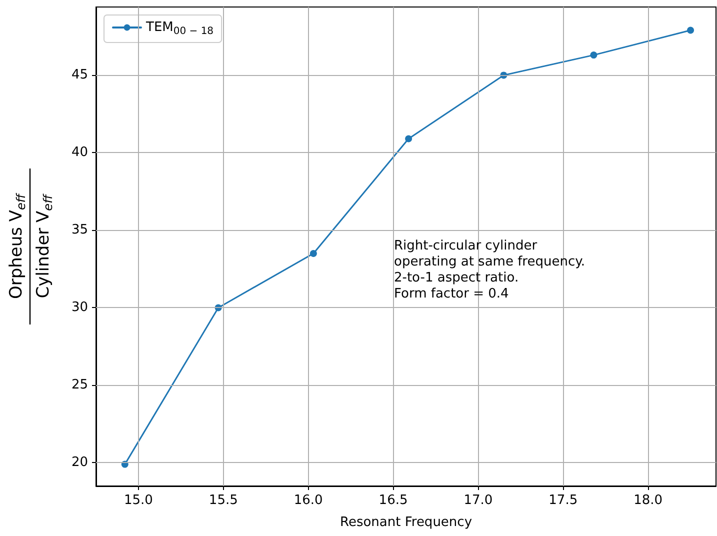 This screenshot has height=536, width=717. Describe the element at coordinates (406, 522) in the screenshot. I see `x-axis-title: Resonant Frequency` at that location.